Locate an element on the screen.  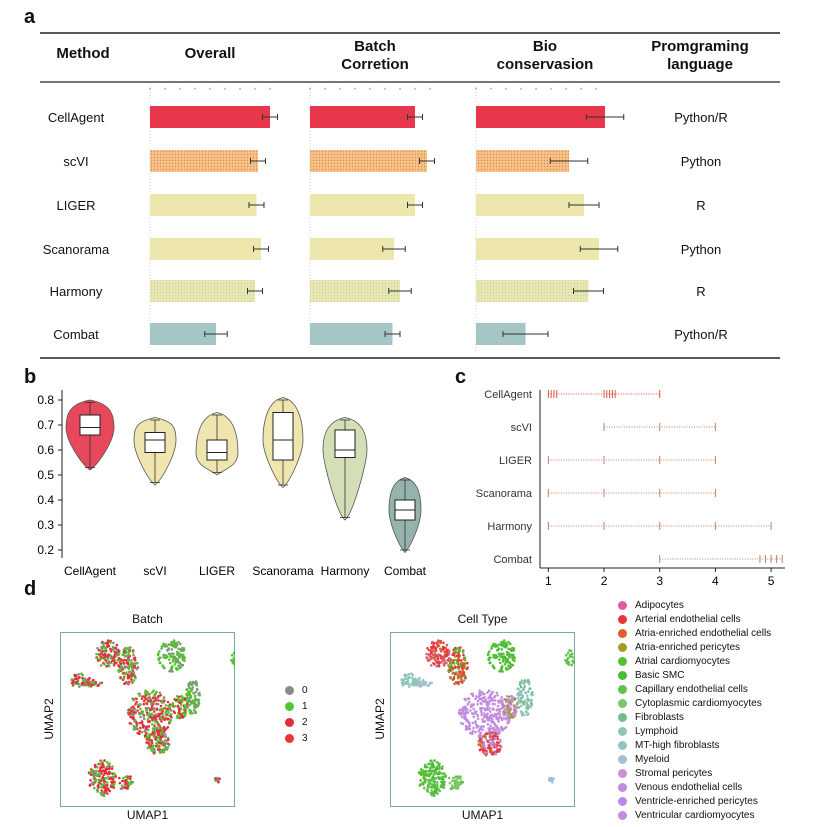
legend-marker is located at coordinates (622, 717).